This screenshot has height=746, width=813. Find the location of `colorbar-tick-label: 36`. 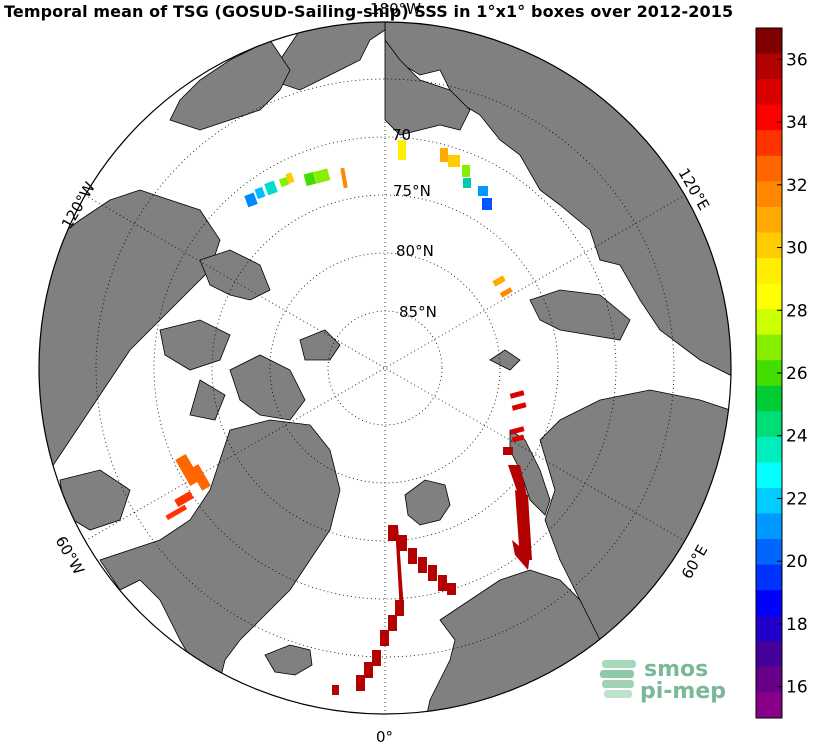

colorbar-tick-label: 36 is located at coordinates (797, 60).